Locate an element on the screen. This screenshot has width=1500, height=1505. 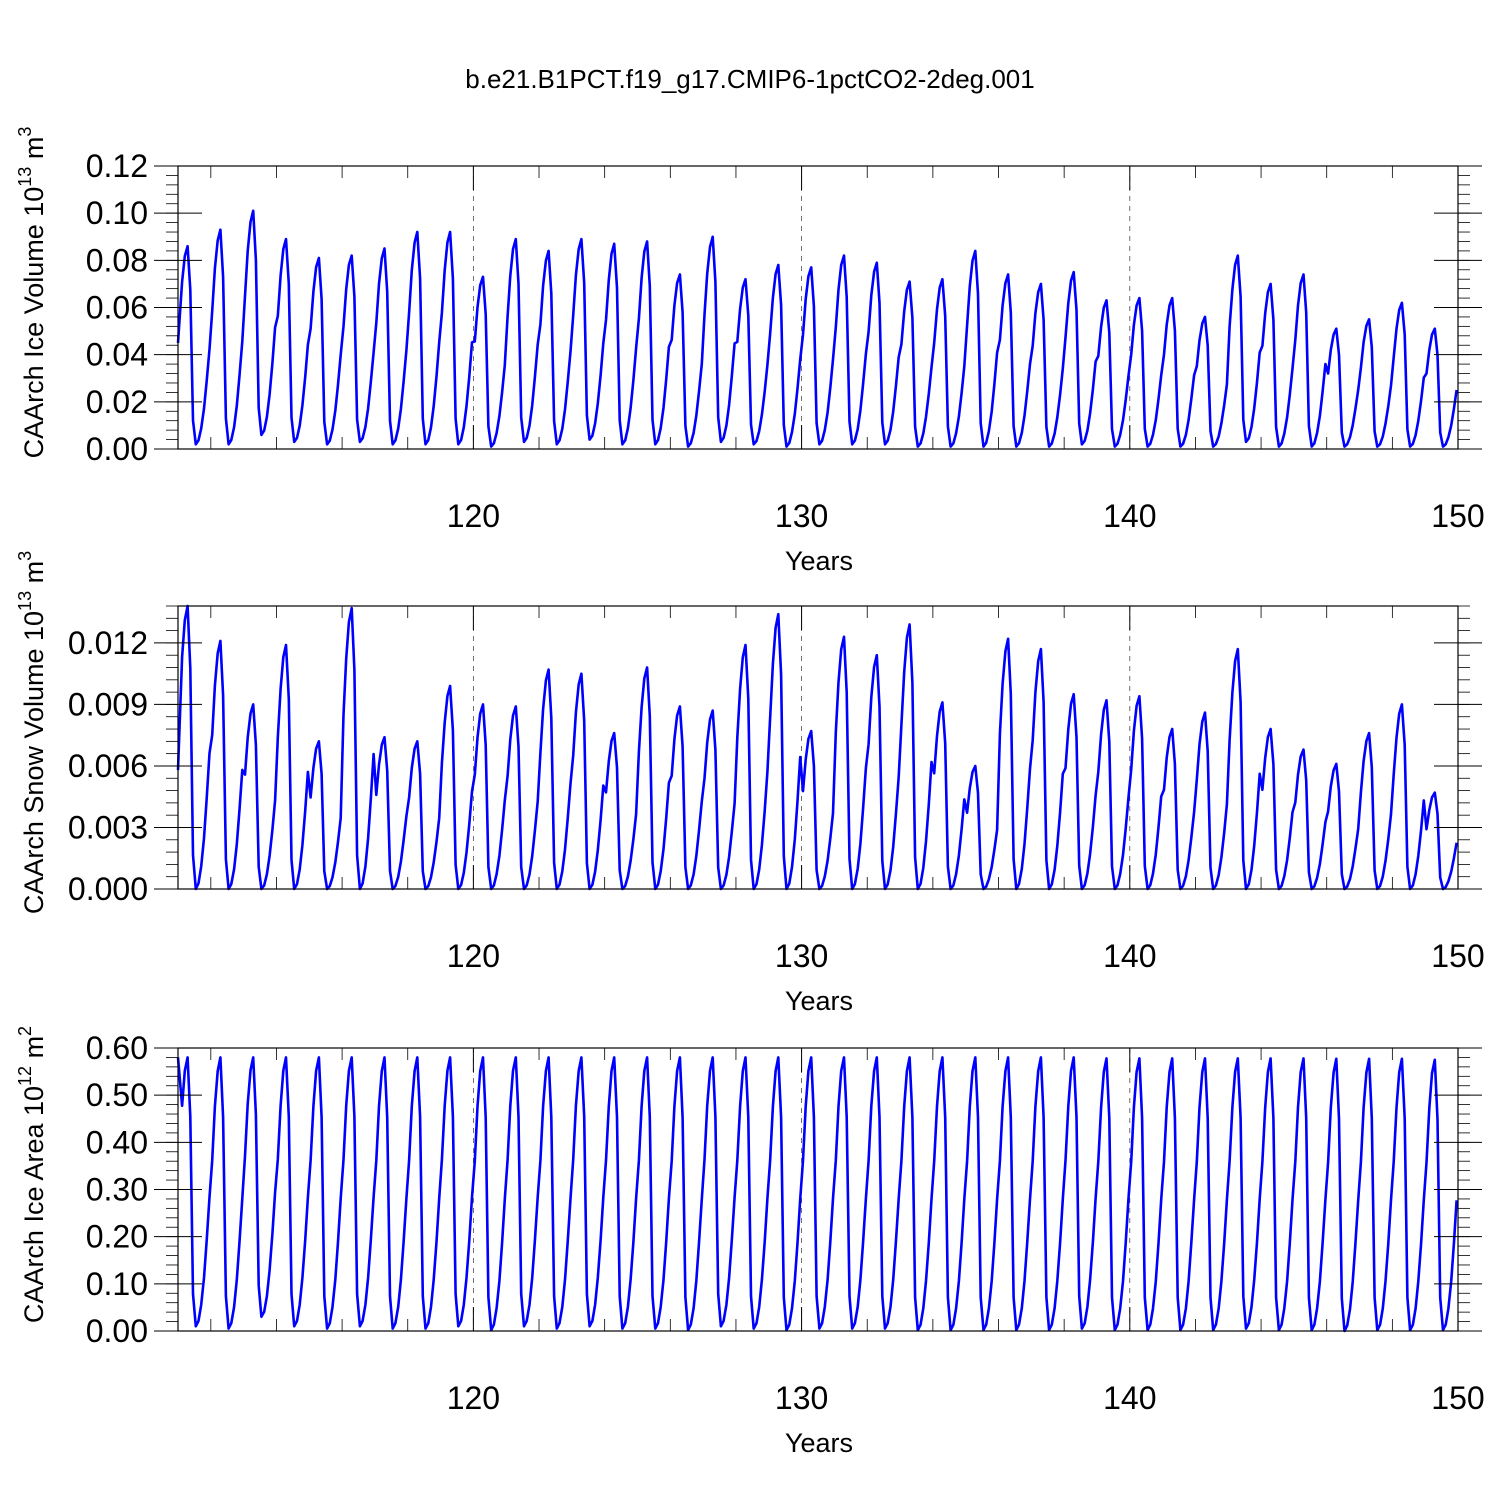
y-axis-label: CAArch Ice Volume 1013 m3 is located at coordinates (32, 293).